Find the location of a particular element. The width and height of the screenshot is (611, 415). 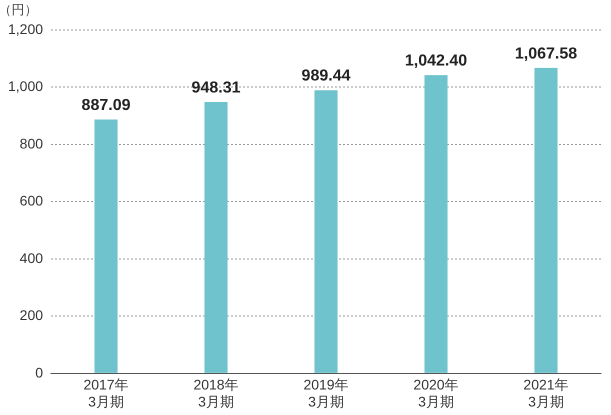

y-tick-label: 200 is located at coordinates (32, 315).